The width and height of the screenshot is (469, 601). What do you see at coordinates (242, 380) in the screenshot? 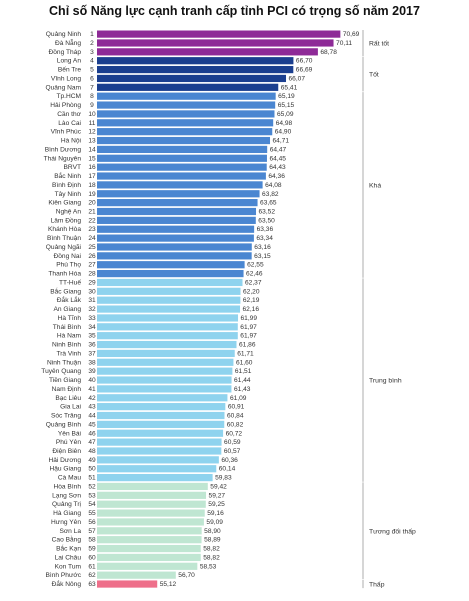
I see `value-label: 61,44` at bounding box center [242, 380].